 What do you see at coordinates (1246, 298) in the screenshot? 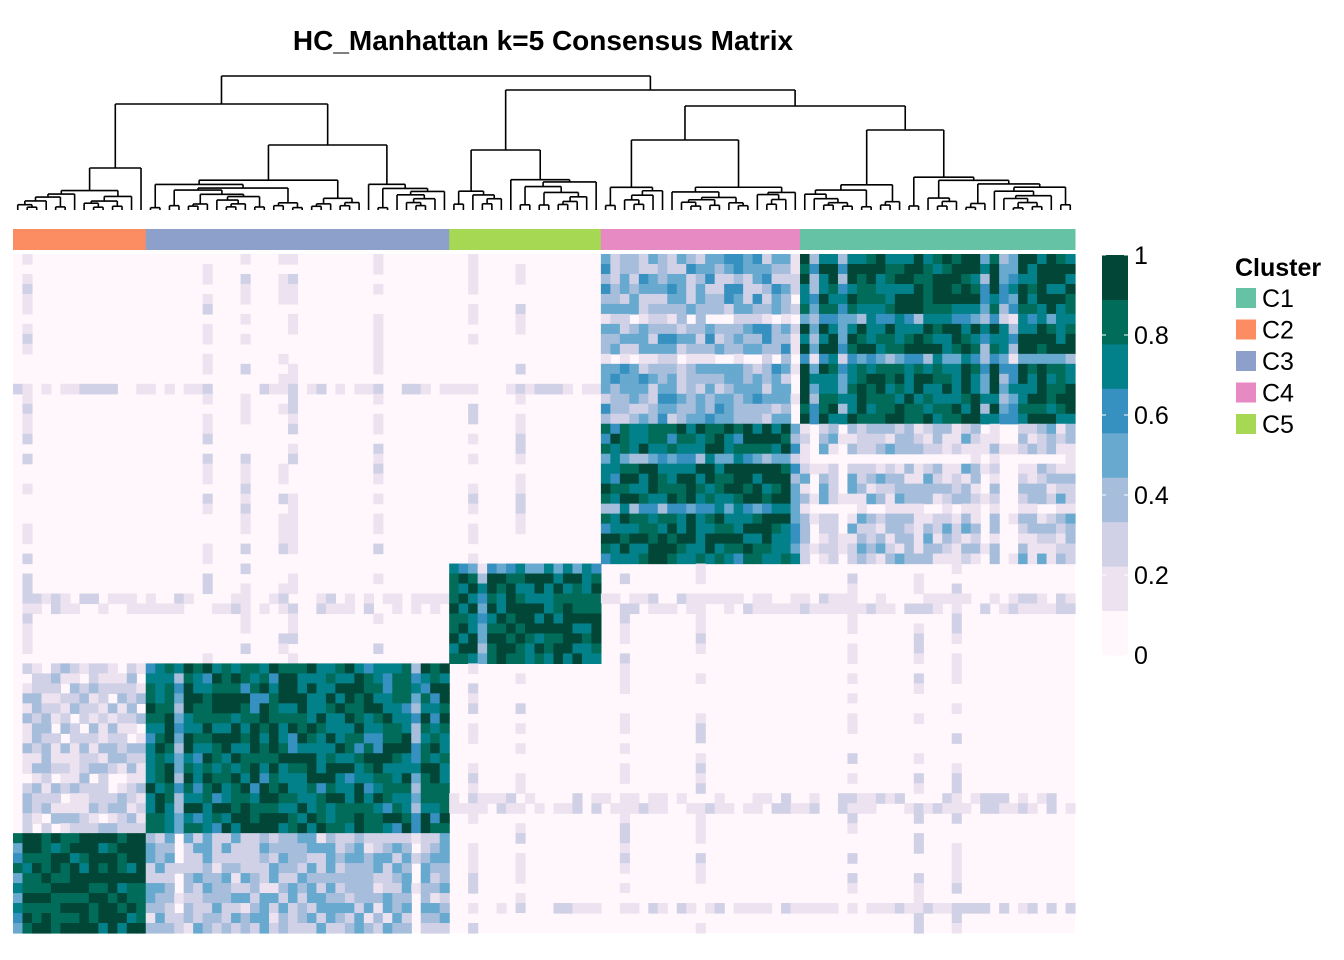
I see `legend-swatch-c1` at bounding box center [1246, 298].